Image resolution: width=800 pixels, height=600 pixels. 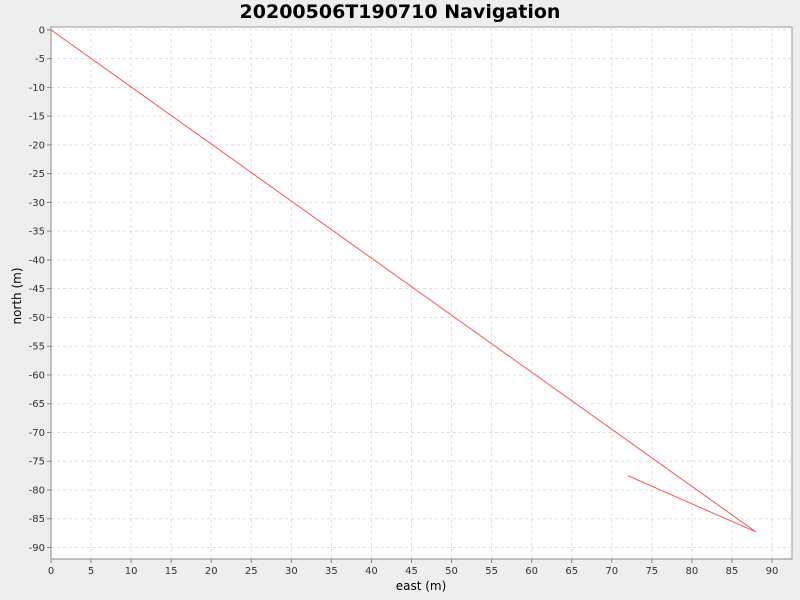 I want to click on x-tick-label: 30, so click(x=291, y=571).